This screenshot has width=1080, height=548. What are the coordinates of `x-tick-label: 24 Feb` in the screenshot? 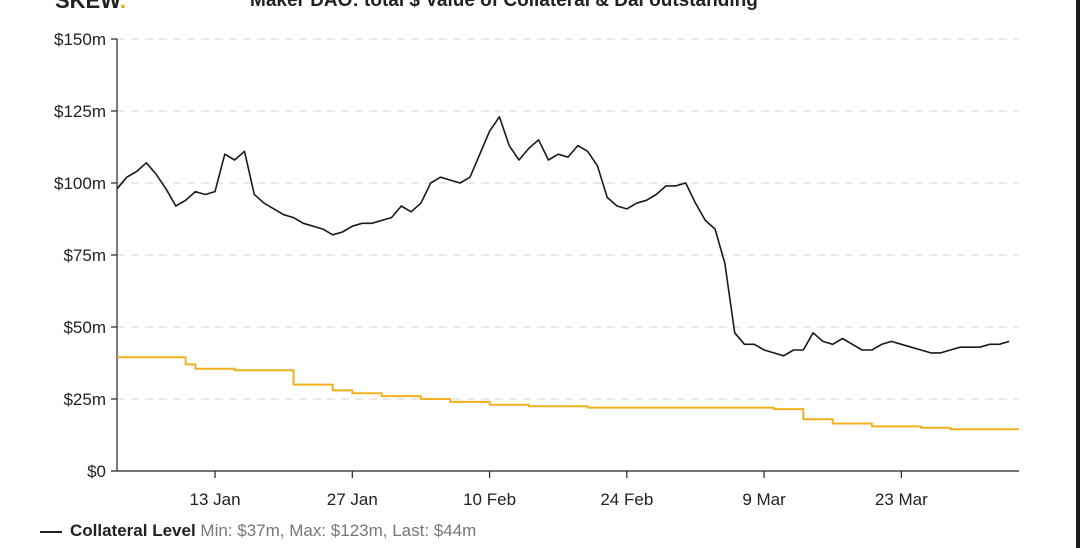 It's located at (626, 499).